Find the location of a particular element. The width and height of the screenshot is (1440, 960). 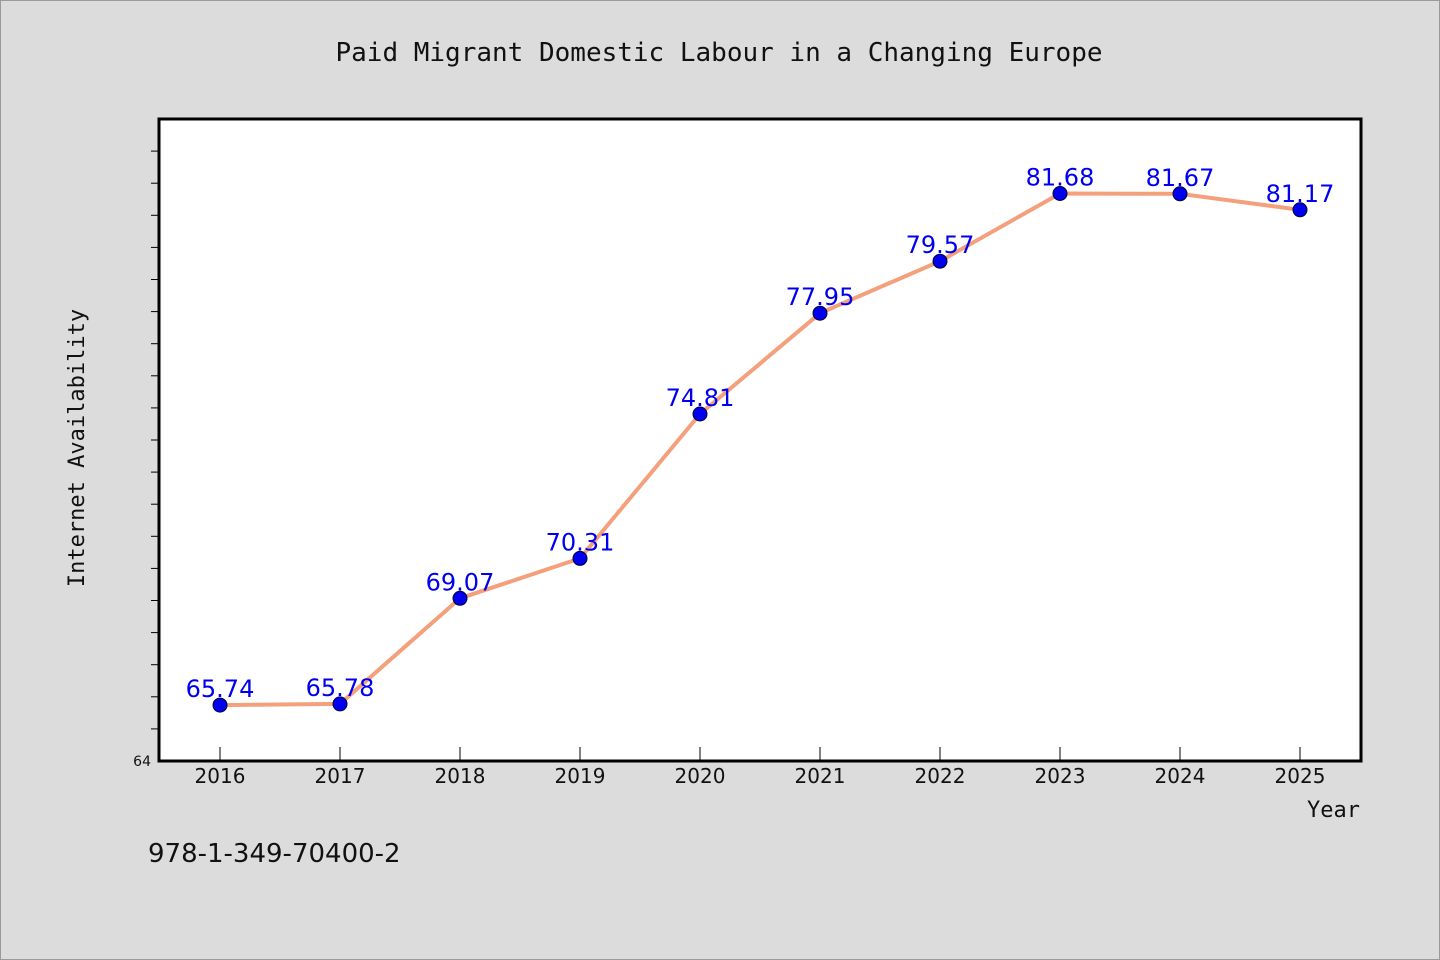

data-label: 65.74 is located at coordinates (220, 689).